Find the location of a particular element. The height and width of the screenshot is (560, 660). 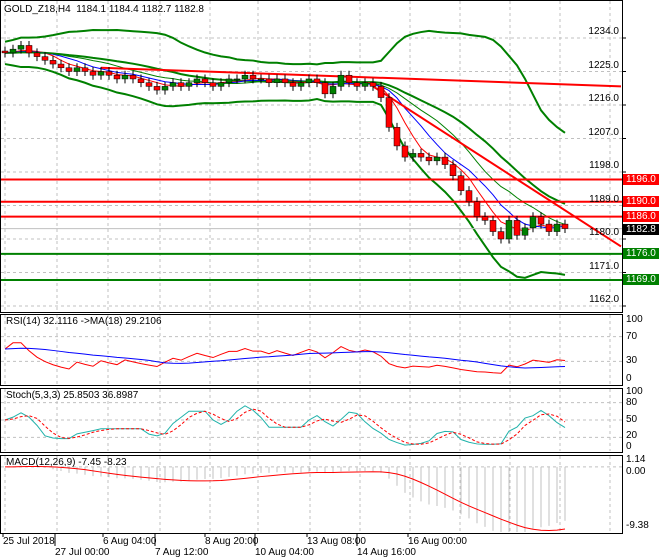

time-axis-label: 13 Aug 08:00 is located at coordinates (336, 541).